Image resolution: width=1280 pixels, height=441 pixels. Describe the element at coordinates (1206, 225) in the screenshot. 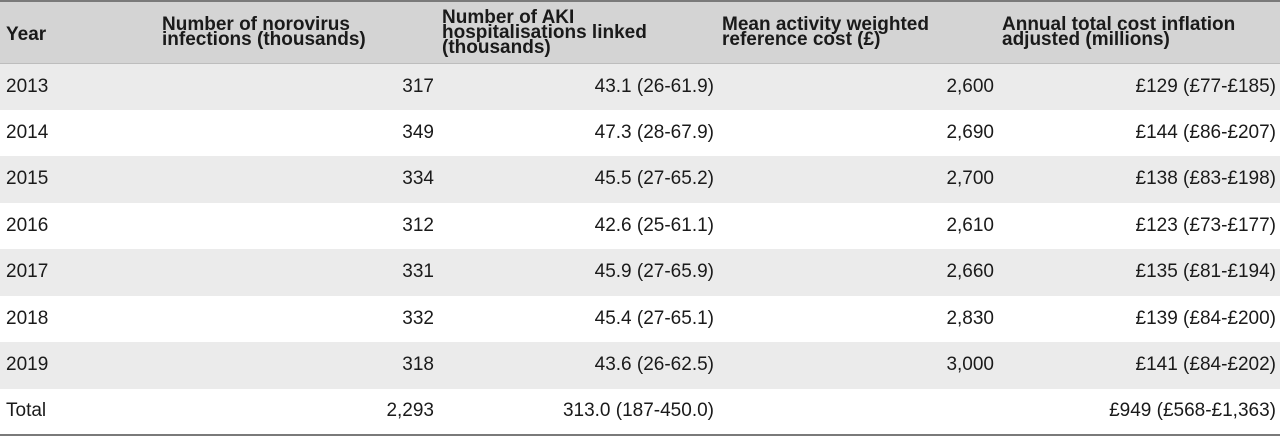

I see `cell-annual-cost: £123 (£73-£177)` at that location.